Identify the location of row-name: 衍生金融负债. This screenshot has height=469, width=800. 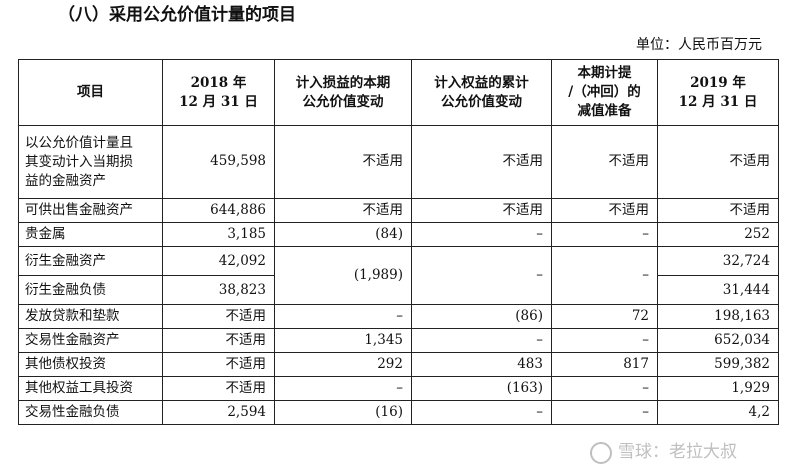
(90, 290).